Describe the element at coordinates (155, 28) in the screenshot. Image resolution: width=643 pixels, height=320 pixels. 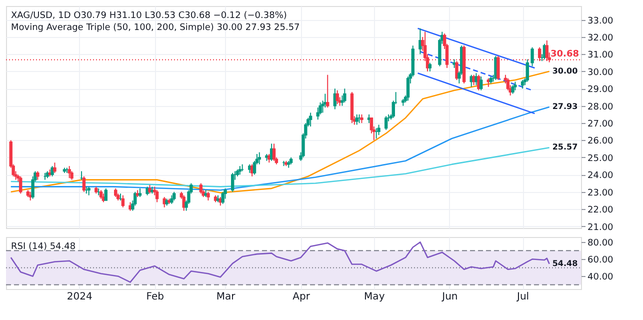
I see `text: Moving Average Triple (50, 100, 200, Simple) 30.00 27.93 25.57` at that location.